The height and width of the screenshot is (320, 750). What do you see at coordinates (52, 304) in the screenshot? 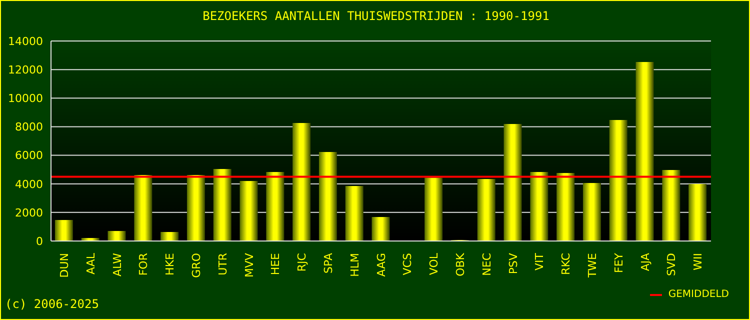
I see `text: (c) 2006-2025` at bounding box center [52, 304].